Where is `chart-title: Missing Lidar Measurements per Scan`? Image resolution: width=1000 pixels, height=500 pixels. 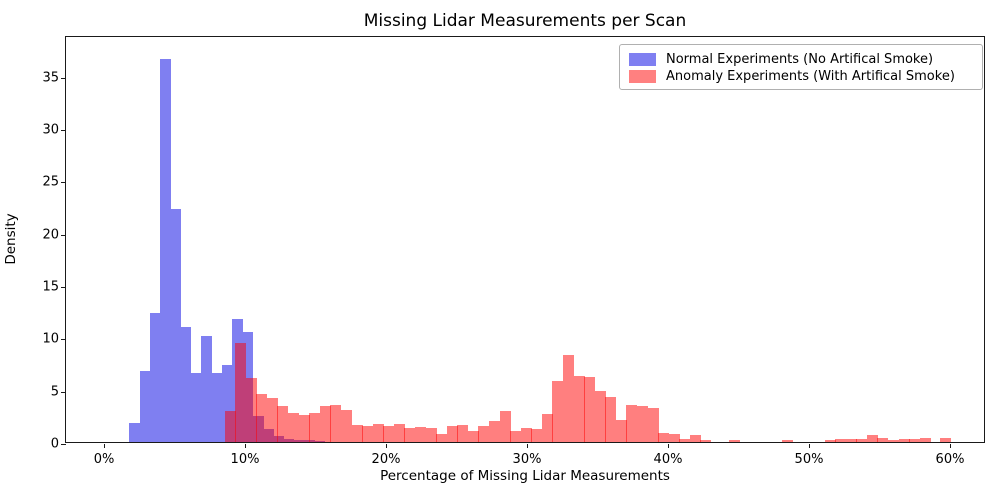 chart-title: Missing Lidar Measurements per Scan is located at coordinates (525, 21).